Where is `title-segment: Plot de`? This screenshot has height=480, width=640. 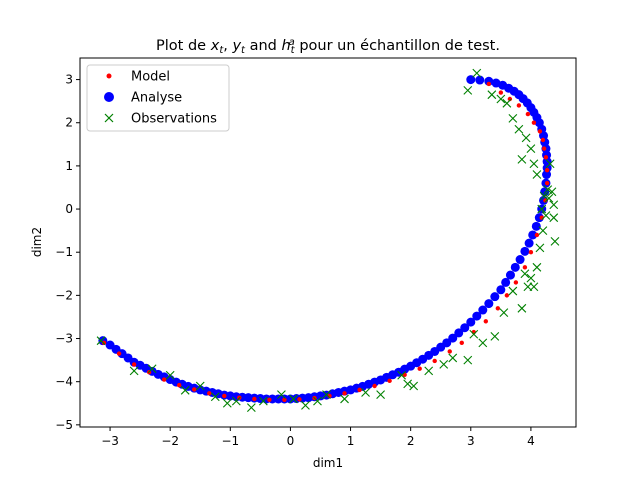 title-segment: Plot de is located at coordinates (183, 46).